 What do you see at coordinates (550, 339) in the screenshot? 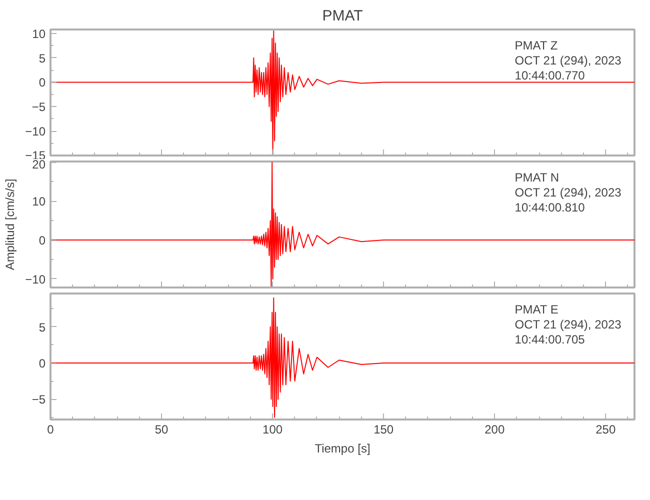
I see `annotation: 10:44:00.705` at bounding box center [550, 339].